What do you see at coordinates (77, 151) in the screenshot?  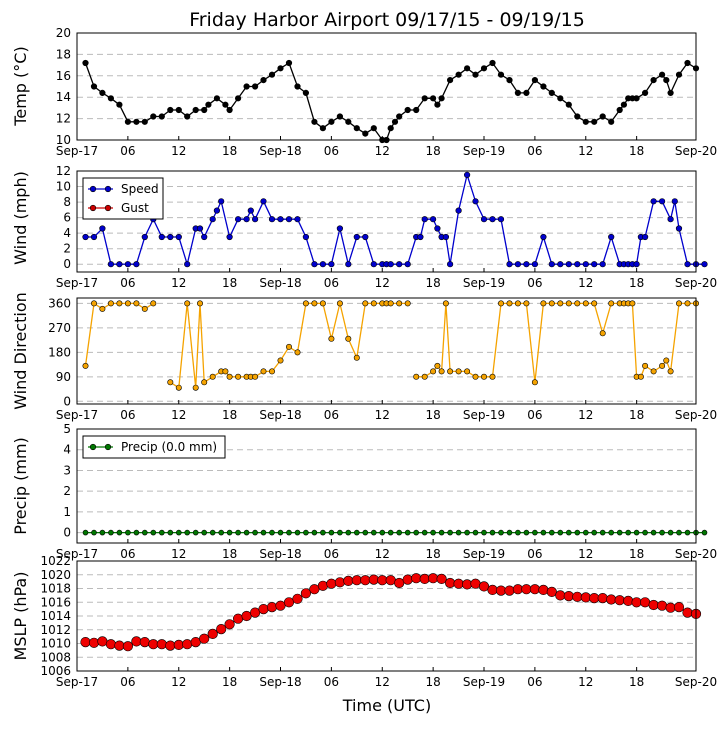 I see `temp-xtick-label: Sep-17` at bounding box center [77, 151].